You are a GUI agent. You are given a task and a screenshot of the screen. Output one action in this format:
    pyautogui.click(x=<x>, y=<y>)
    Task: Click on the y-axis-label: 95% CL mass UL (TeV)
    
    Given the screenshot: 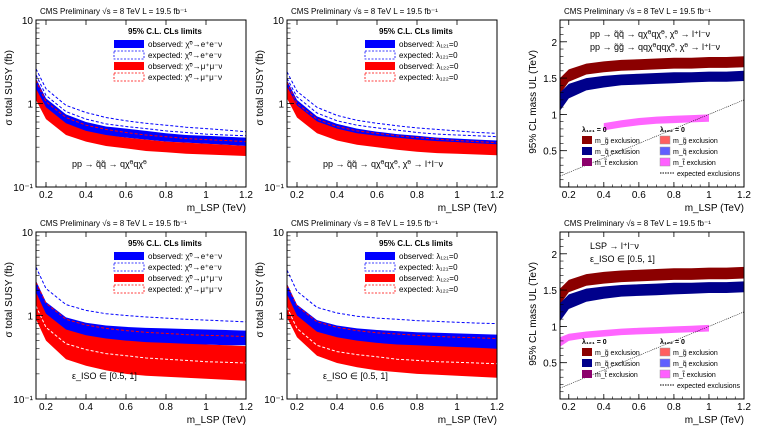 What is the action you would take?
    pyautogui.click(x=533, y=102)
    